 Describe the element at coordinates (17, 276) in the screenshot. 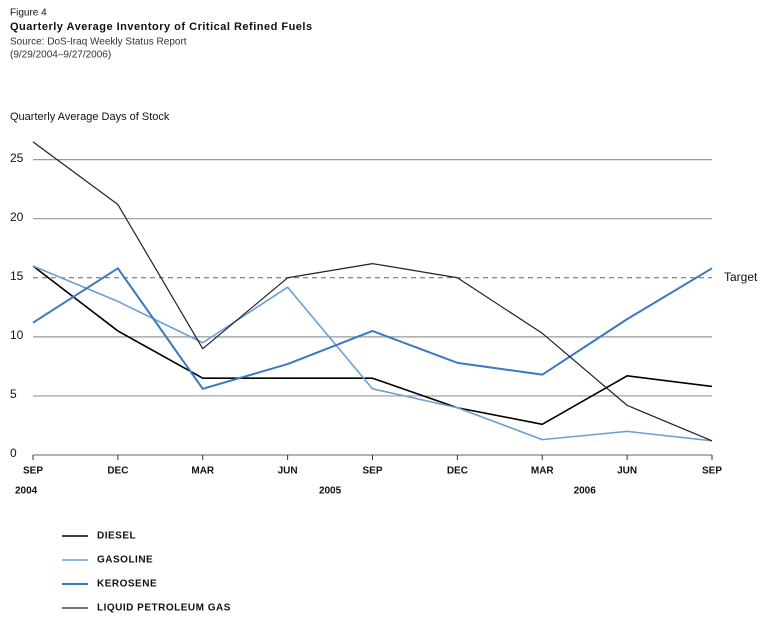

I see `y-tick-label: 15` at that location.